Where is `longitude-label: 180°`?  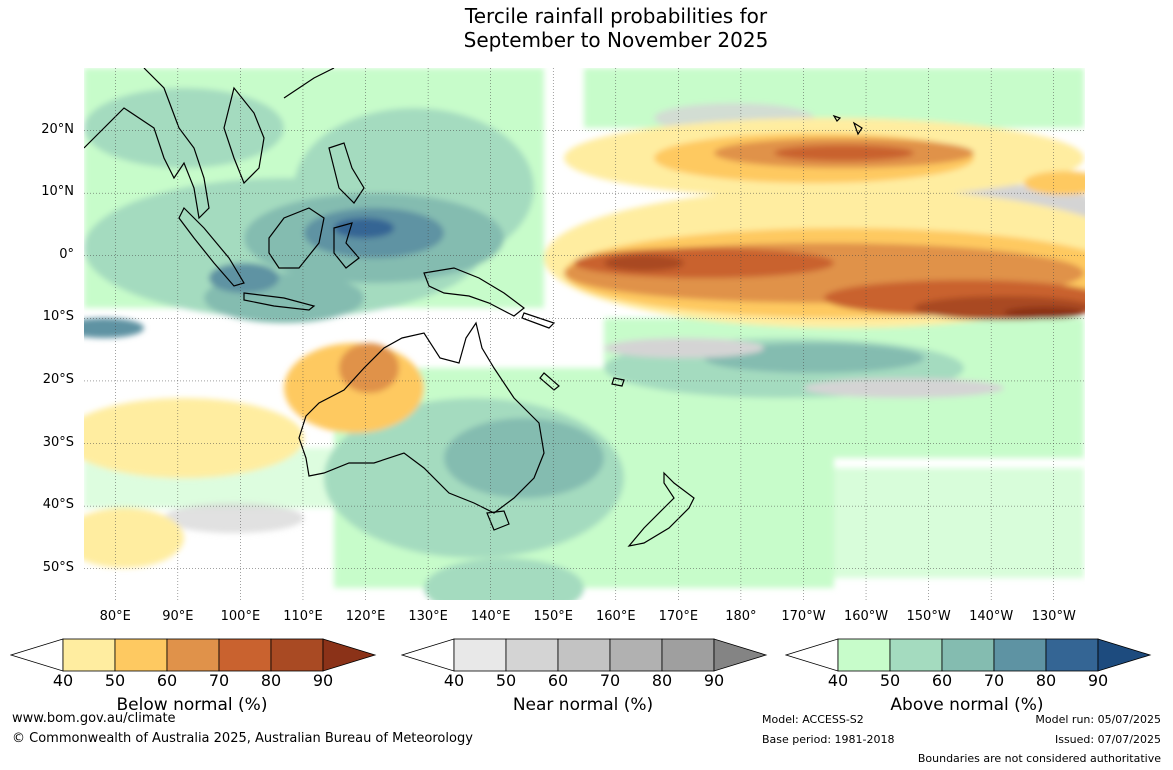 longitude-label: 180° is located at coordinates (741, 616).